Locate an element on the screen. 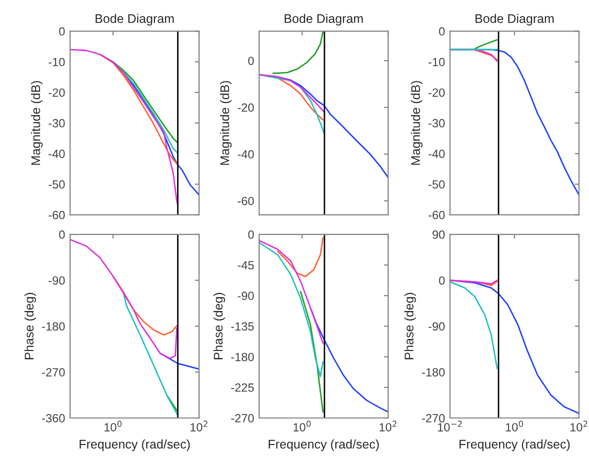  y-tick-label: -360 is located at coordinates (53, 418).